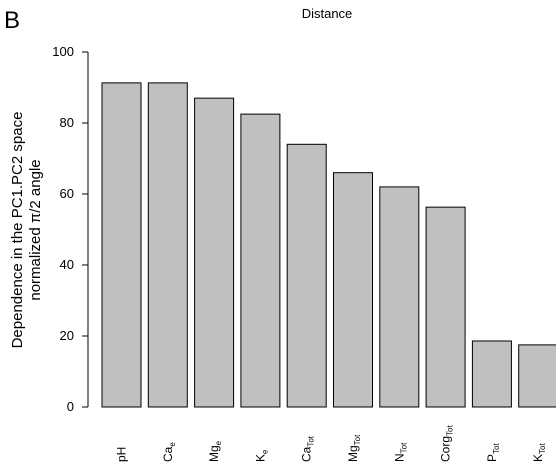  I want to click on x-tick-label: Cae, so click(169, 452).